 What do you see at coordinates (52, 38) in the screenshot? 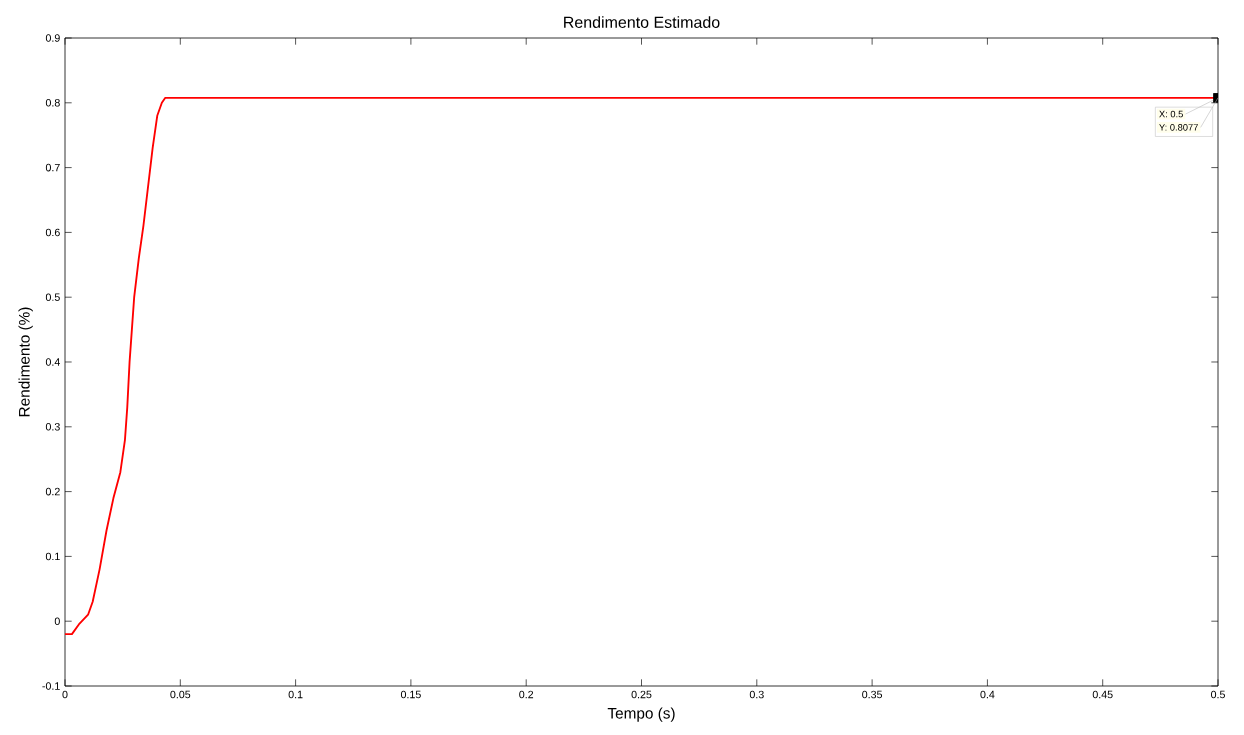
I see `y-tick-label: 0.9` at bounding box center [52, 38].